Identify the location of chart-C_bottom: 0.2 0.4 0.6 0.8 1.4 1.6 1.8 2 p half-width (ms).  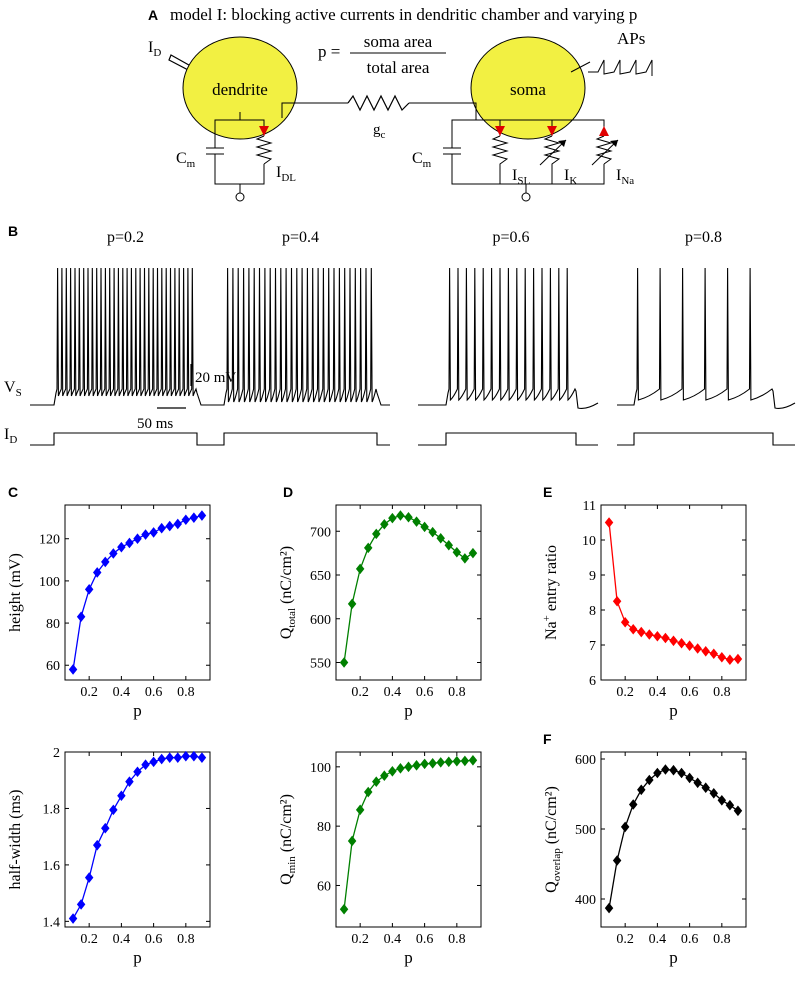
(109, 856).